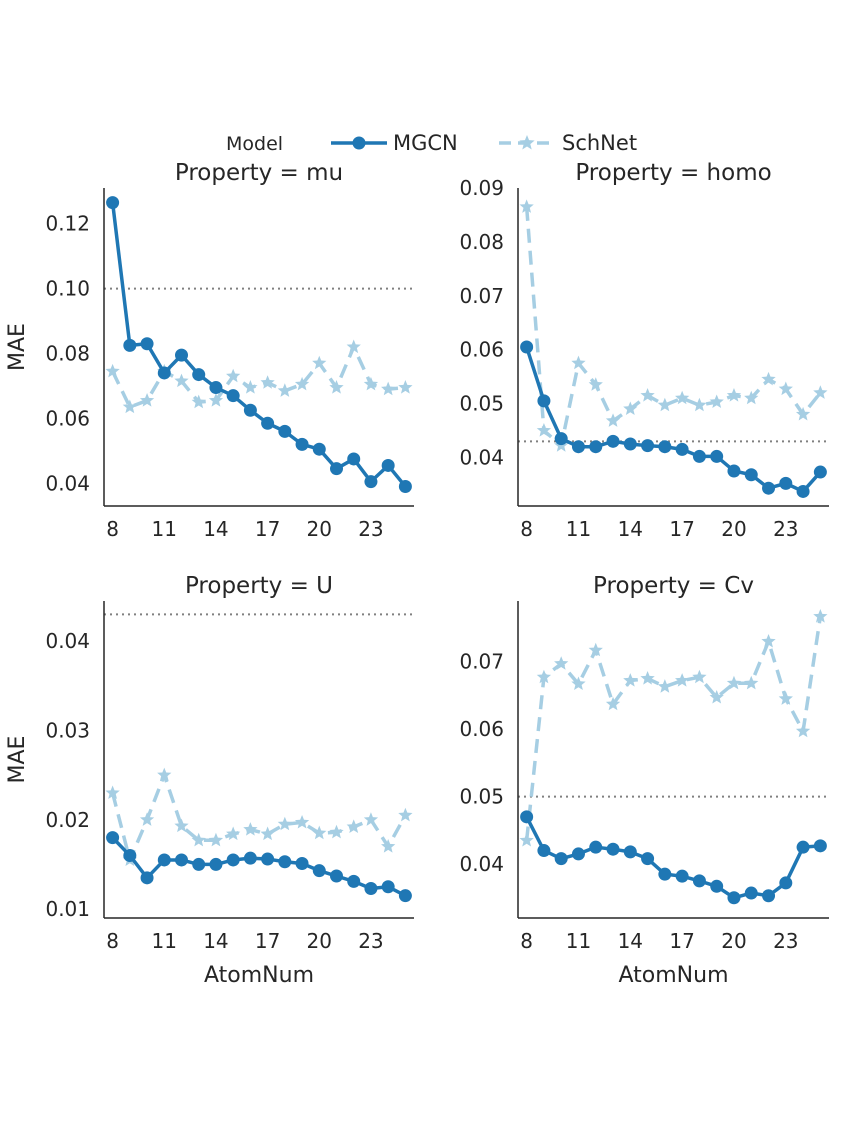 The height and width of the screenshot is (1123, 842). Describe the element at coordinates (319, 941) in the screenshot. I see `x-tick-label: 20` at that location.